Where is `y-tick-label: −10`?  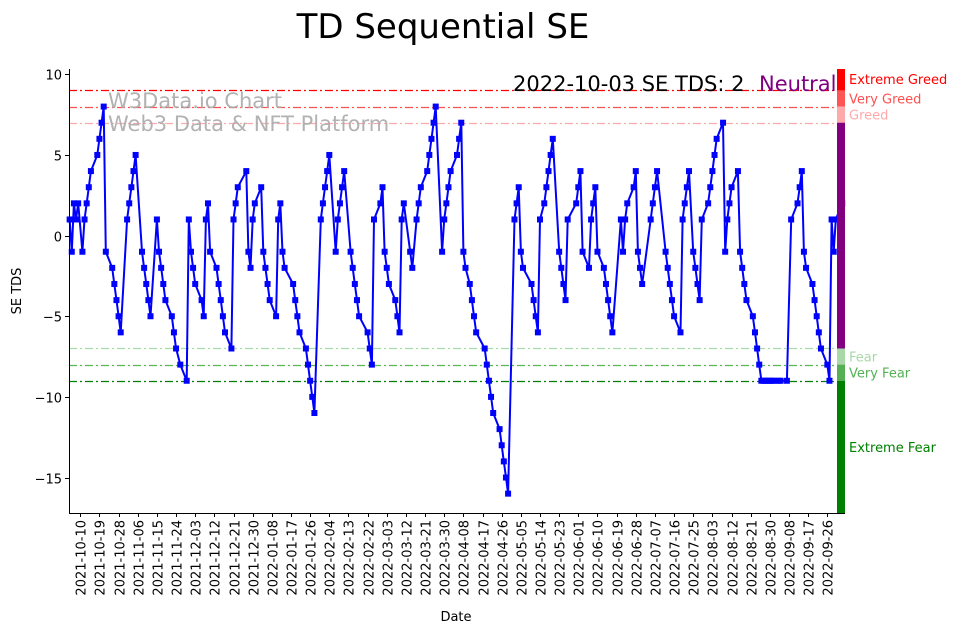
y-tick-label: −10 is located at coordinates (48, 399).